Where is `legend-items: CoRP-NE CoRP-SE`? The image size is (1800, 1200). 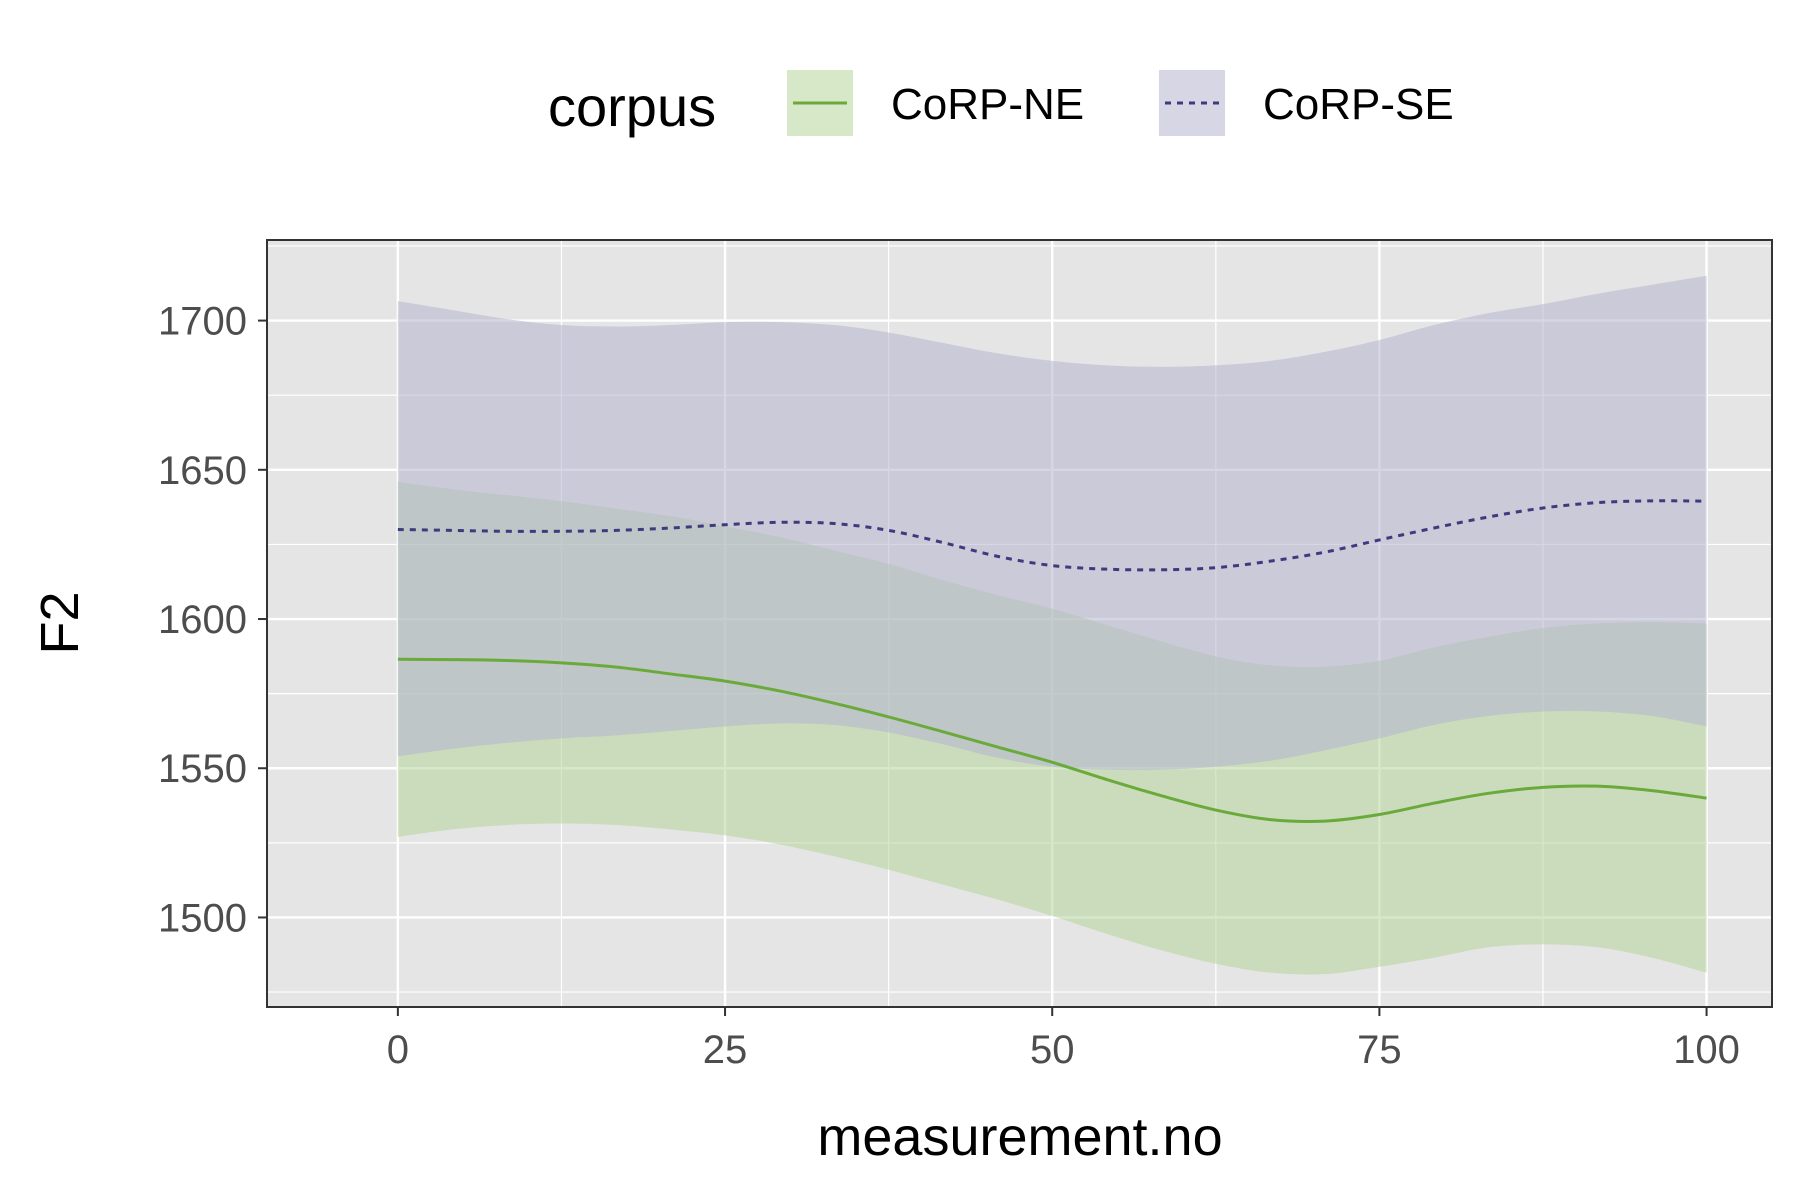 legend-items: CoRP-NE CoRP-SE is located at coordinates (1120, 103).